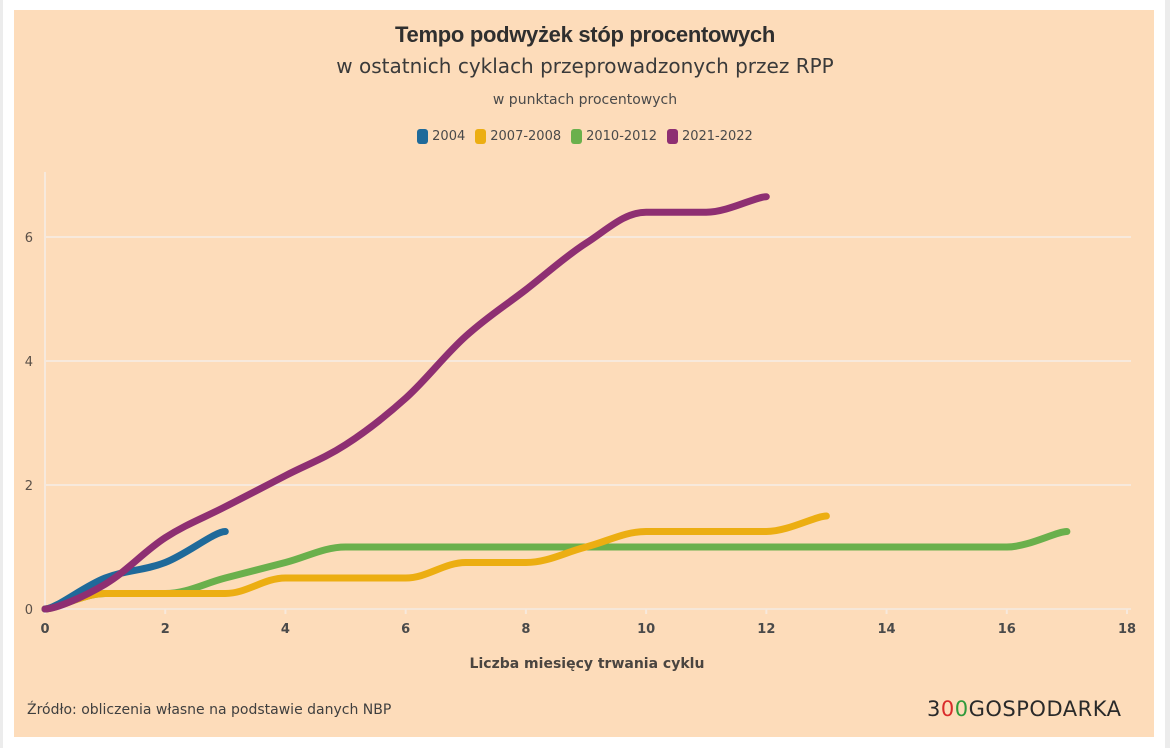 The image size is (1170, 748). Describe the element at coordinates (585, 100) in the screenshot. I see `unit-note: w punktach procentowych` at that location.